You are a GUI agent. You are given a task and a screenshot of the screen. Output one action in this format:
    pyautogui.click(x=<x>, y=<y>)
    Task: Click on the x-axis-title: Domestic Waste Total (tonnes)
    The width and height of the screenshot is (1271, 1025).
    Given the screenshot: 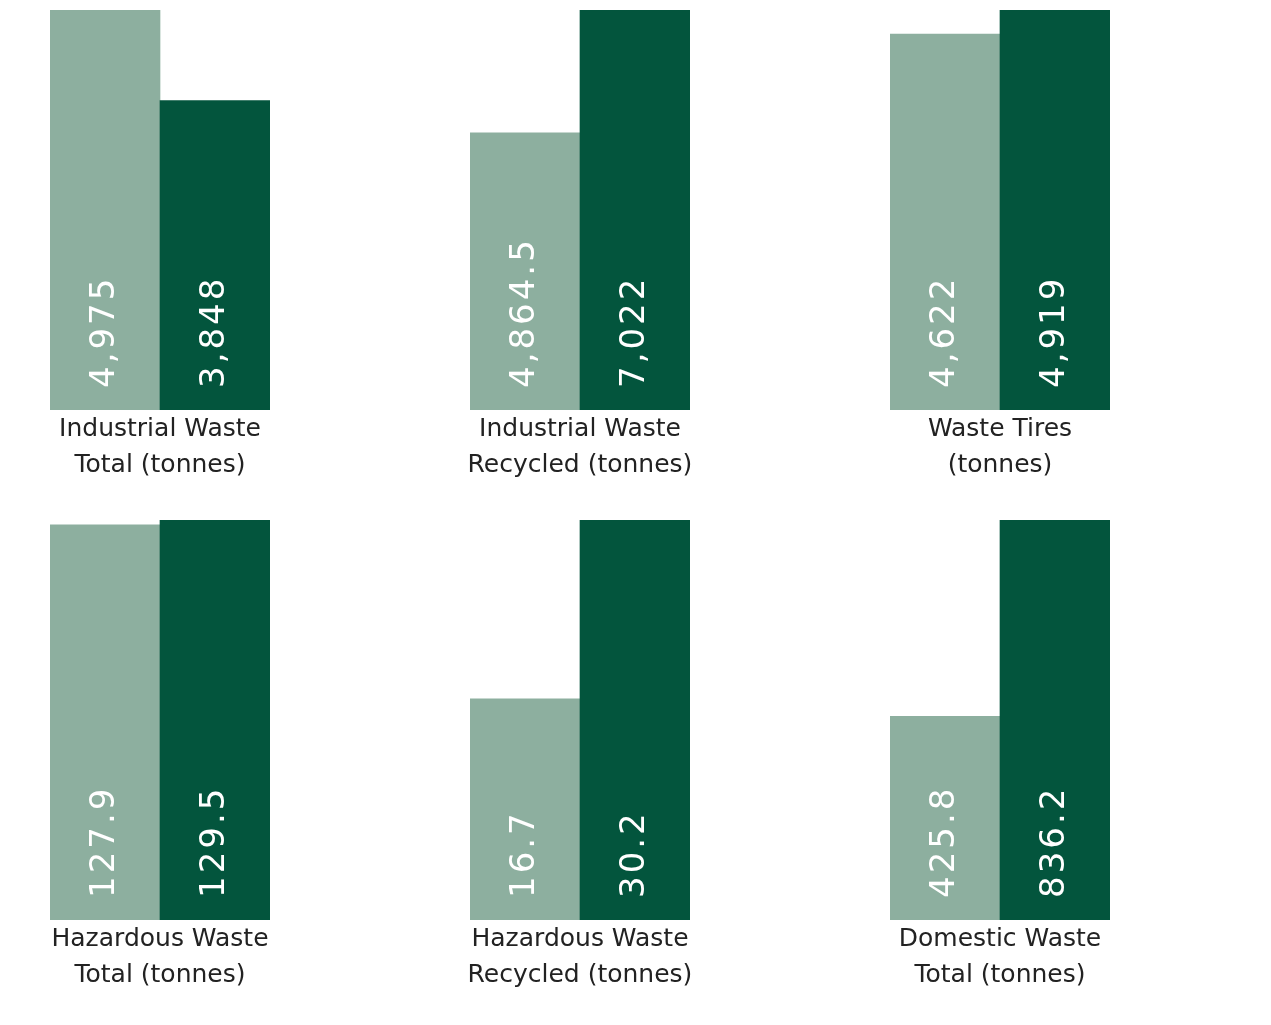 What is the action you would take?
    pyautogui.click(x=1000, y=956)
    